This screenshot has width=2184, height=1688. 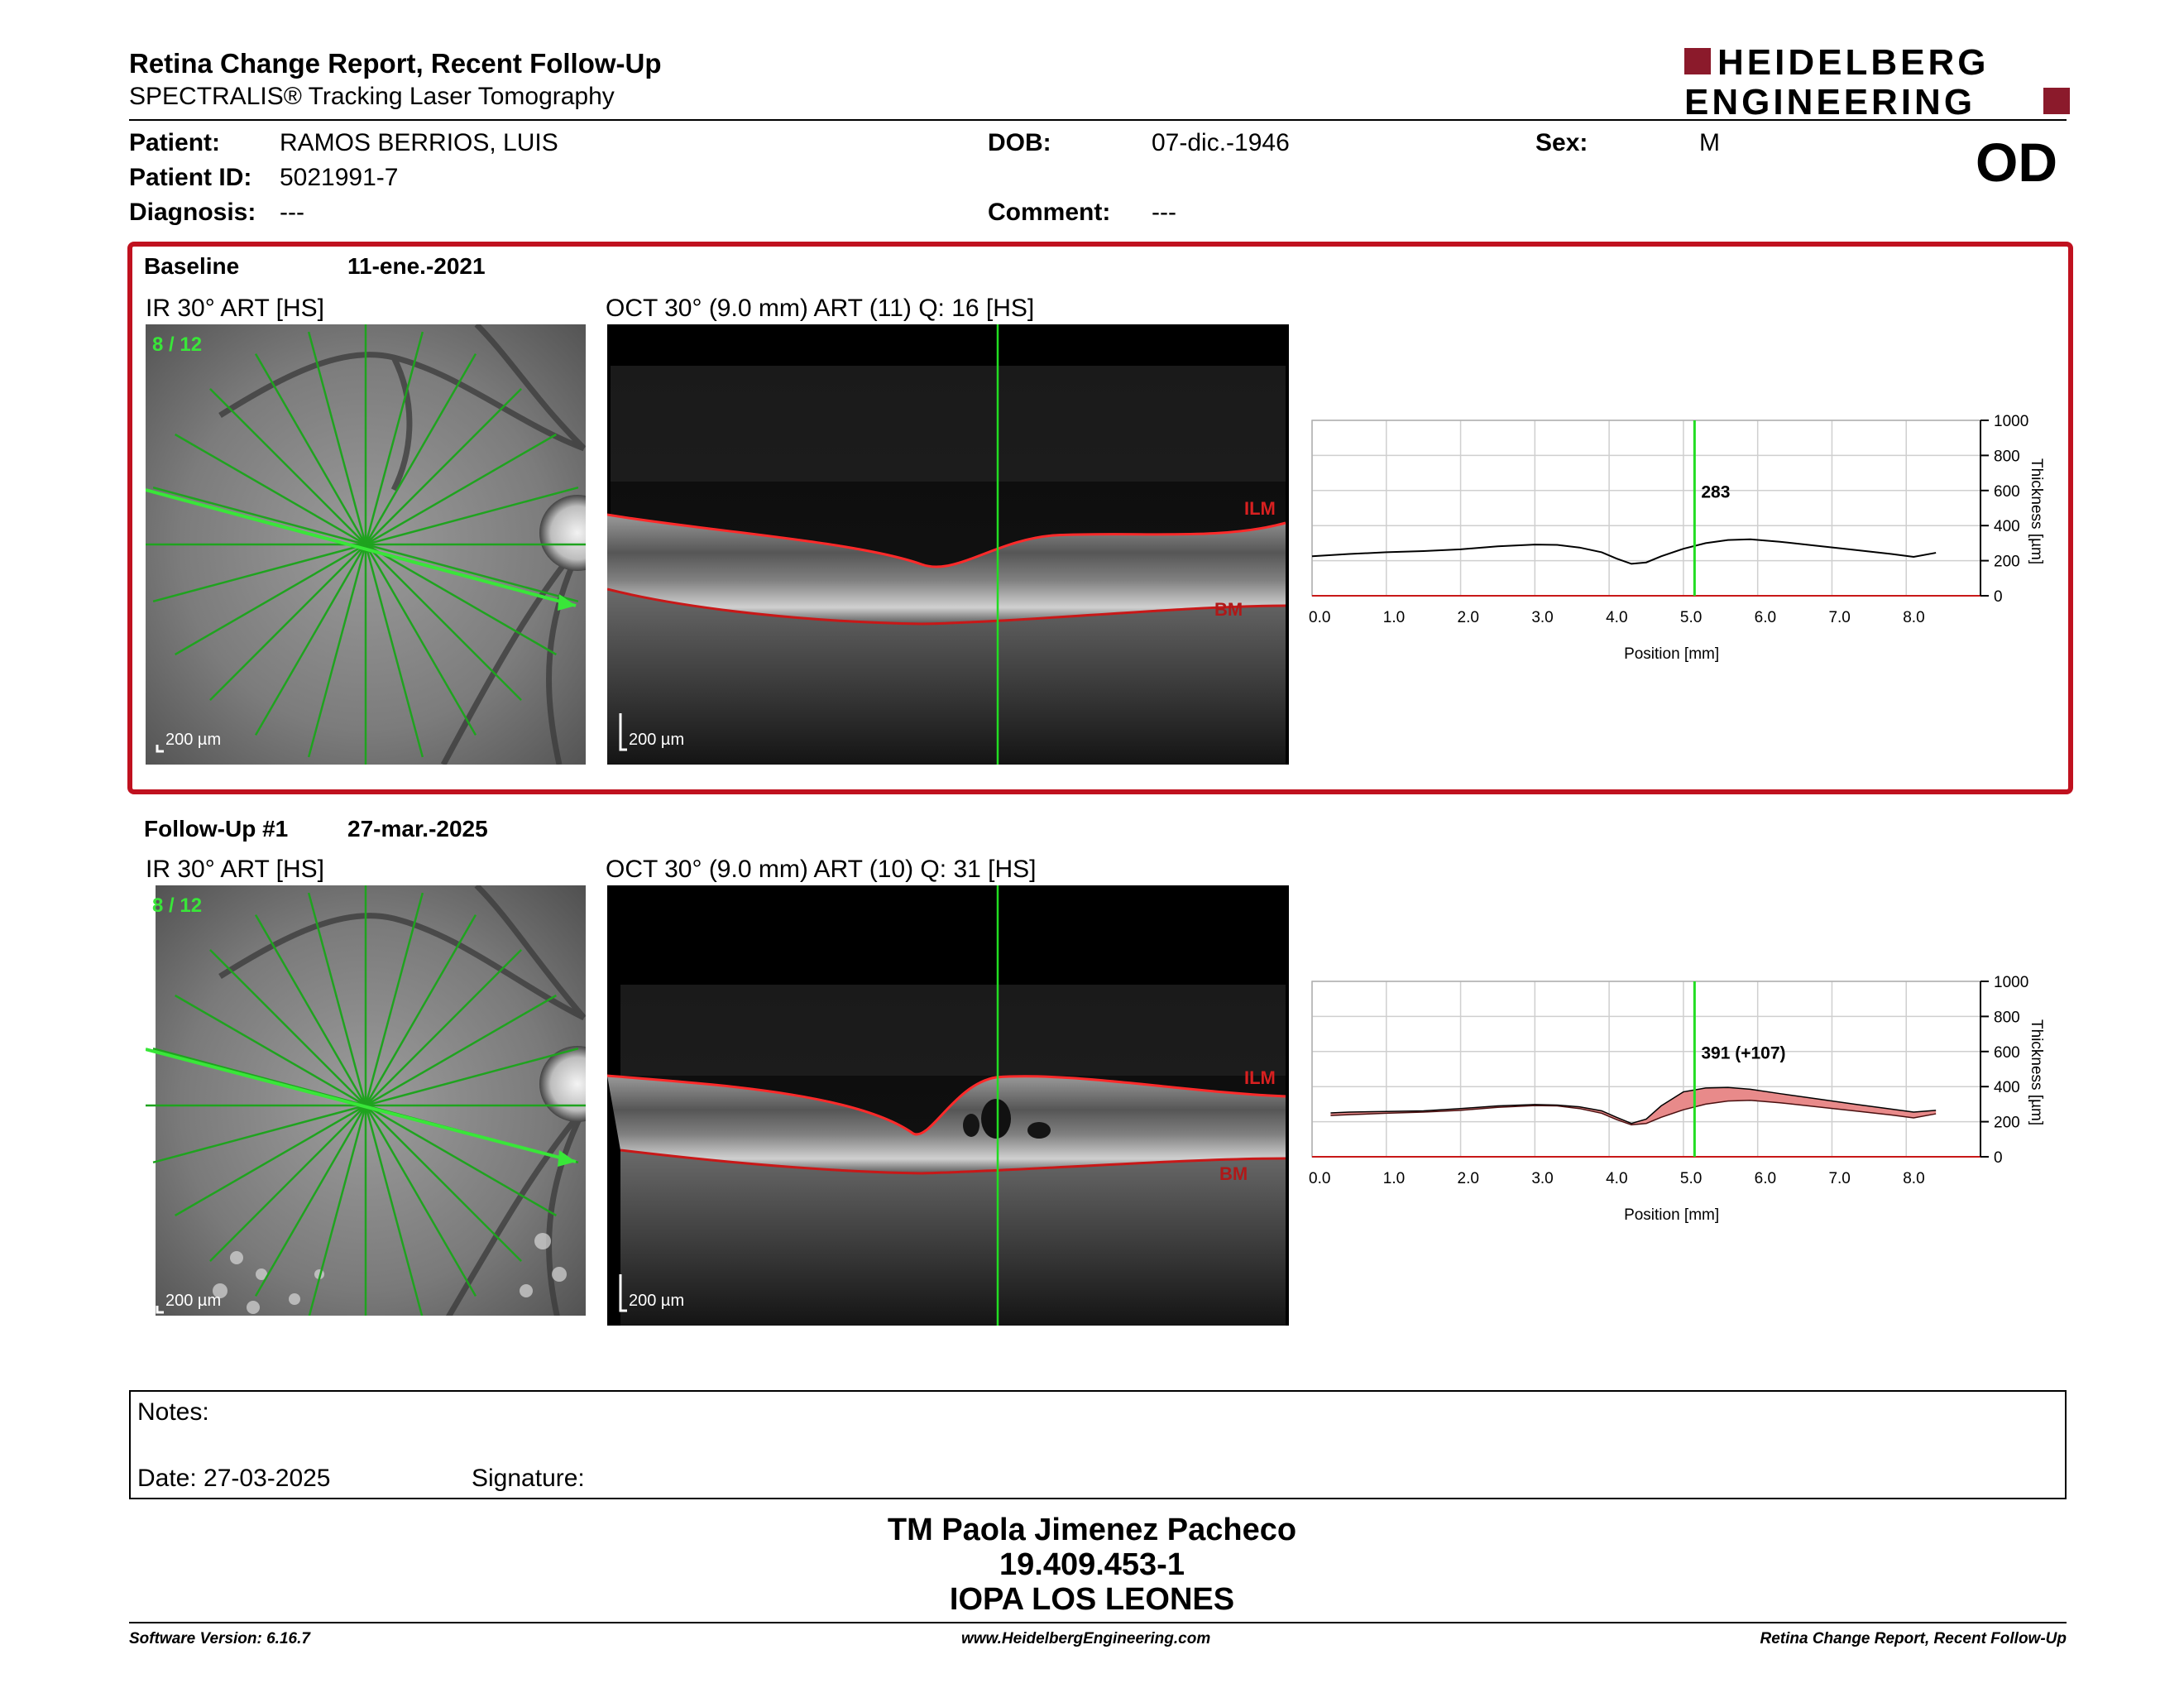 I want to click on dob-value: 07-dic.-1946, so click(x=1221, y=142).